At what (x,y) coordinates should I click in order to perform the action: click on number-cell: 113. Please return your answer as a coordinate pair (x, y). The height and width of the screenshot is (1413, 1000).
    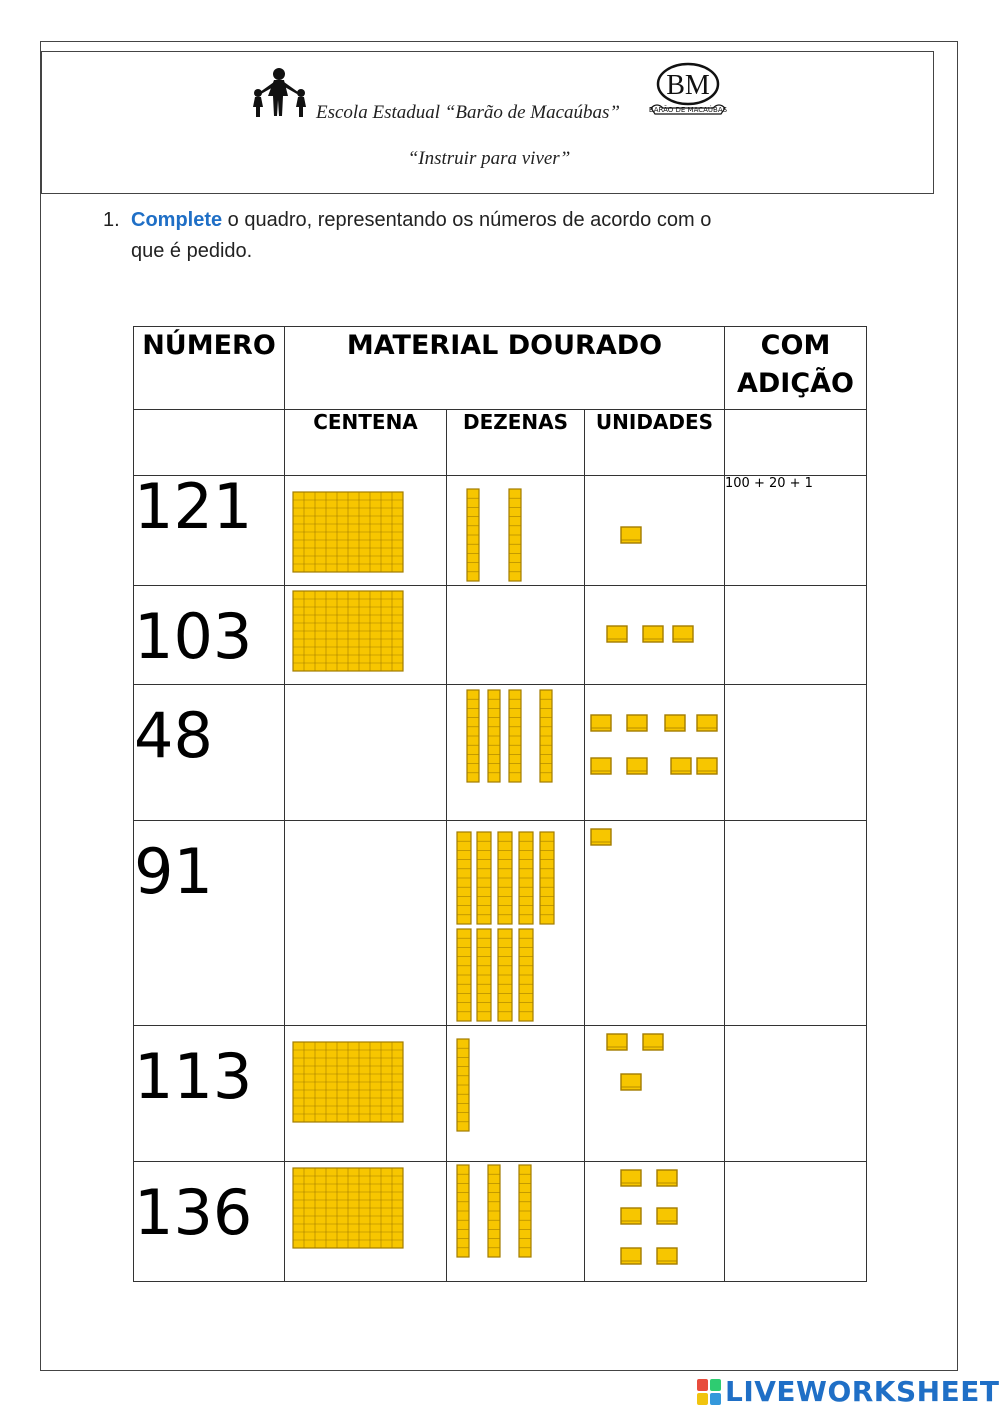
    Looking at the image, I should click on (209, 1093).